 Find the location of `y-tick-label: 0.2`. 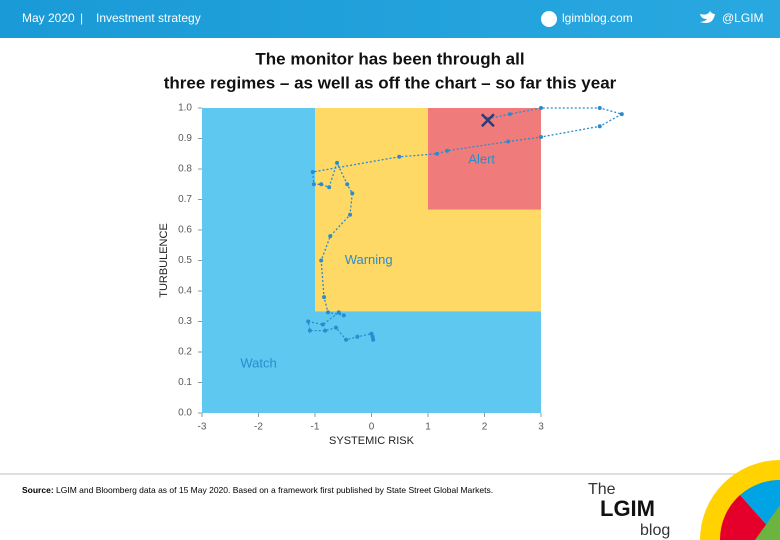

y-tick-label: 0.2 is located at coordinates (185, 352).